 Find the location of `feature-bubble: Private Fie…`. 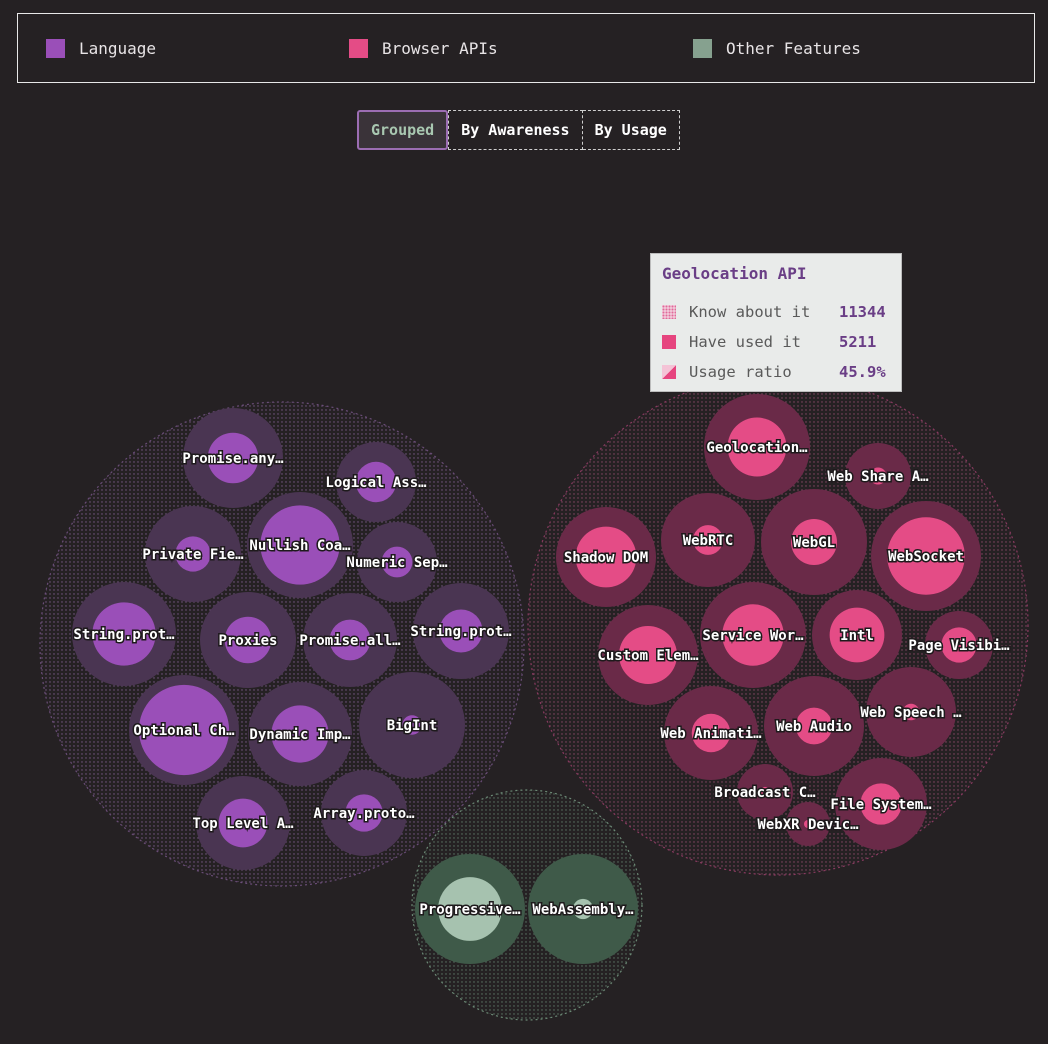

feature-bubble: Private Fie… is located at coordinates (193, 554).